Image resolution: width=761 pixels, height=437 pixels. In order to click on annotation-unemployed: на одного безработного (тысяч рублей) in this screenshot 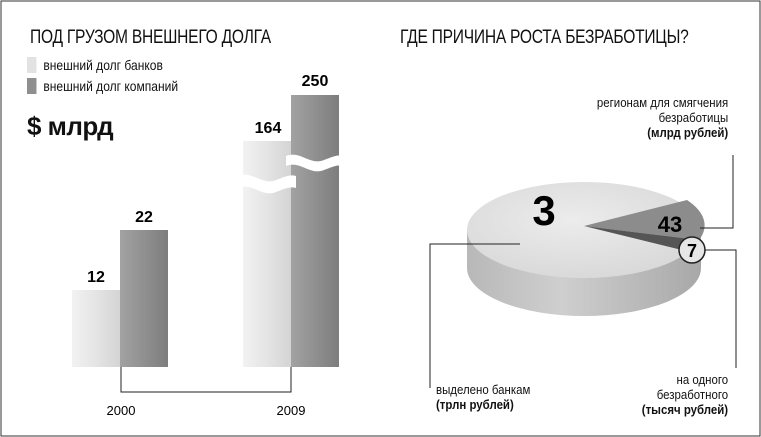, I will do `click(685, 394)`.